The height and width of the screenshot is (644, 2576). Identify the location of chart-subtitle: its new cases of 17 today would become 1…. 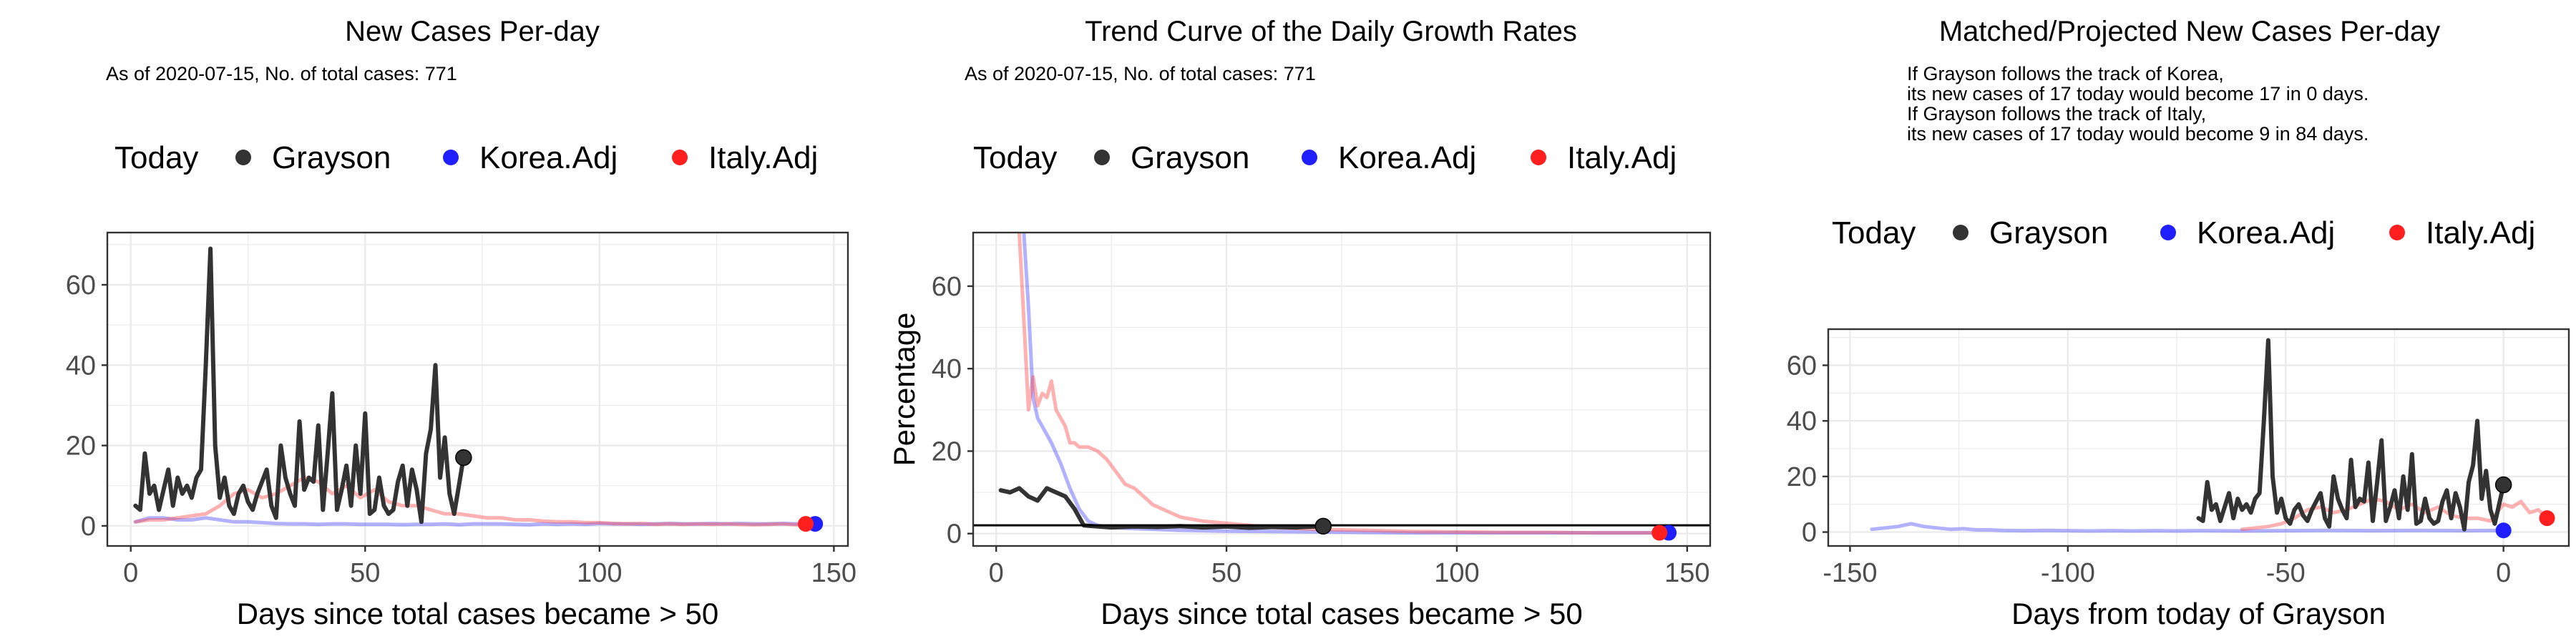
(2137, 93).